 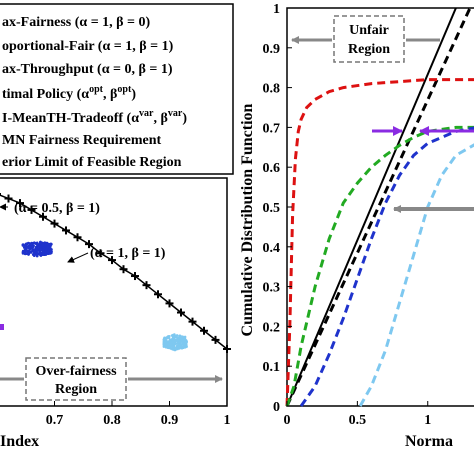 What do you see at coordinates (57, 208) in the screenshot?
I see `annotation-alpha-half: (α = 0.5, β = 1)` at bounding box center [57, 208].